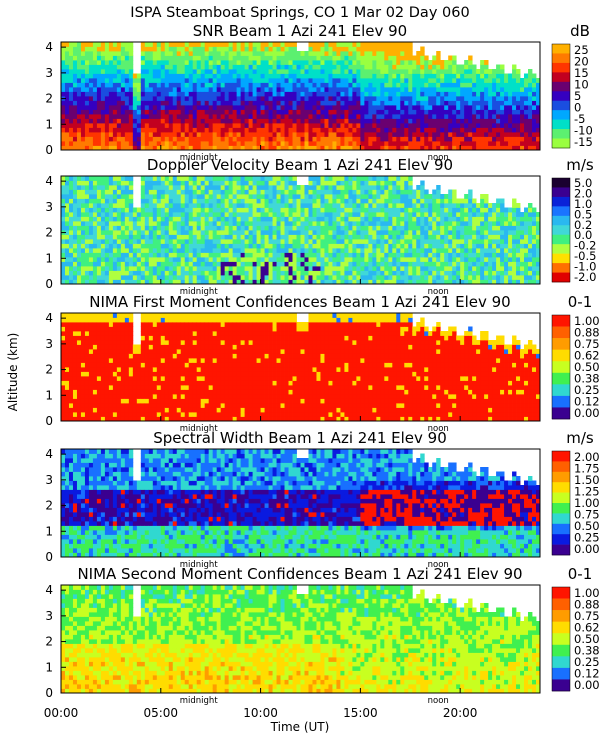 Image resolution: width=600 pixels, height=750 pixels. What do you see at coordinates (49, 73) in the screenshot?
I see `y-tick-label: 3` at bounding box center [49, 73].